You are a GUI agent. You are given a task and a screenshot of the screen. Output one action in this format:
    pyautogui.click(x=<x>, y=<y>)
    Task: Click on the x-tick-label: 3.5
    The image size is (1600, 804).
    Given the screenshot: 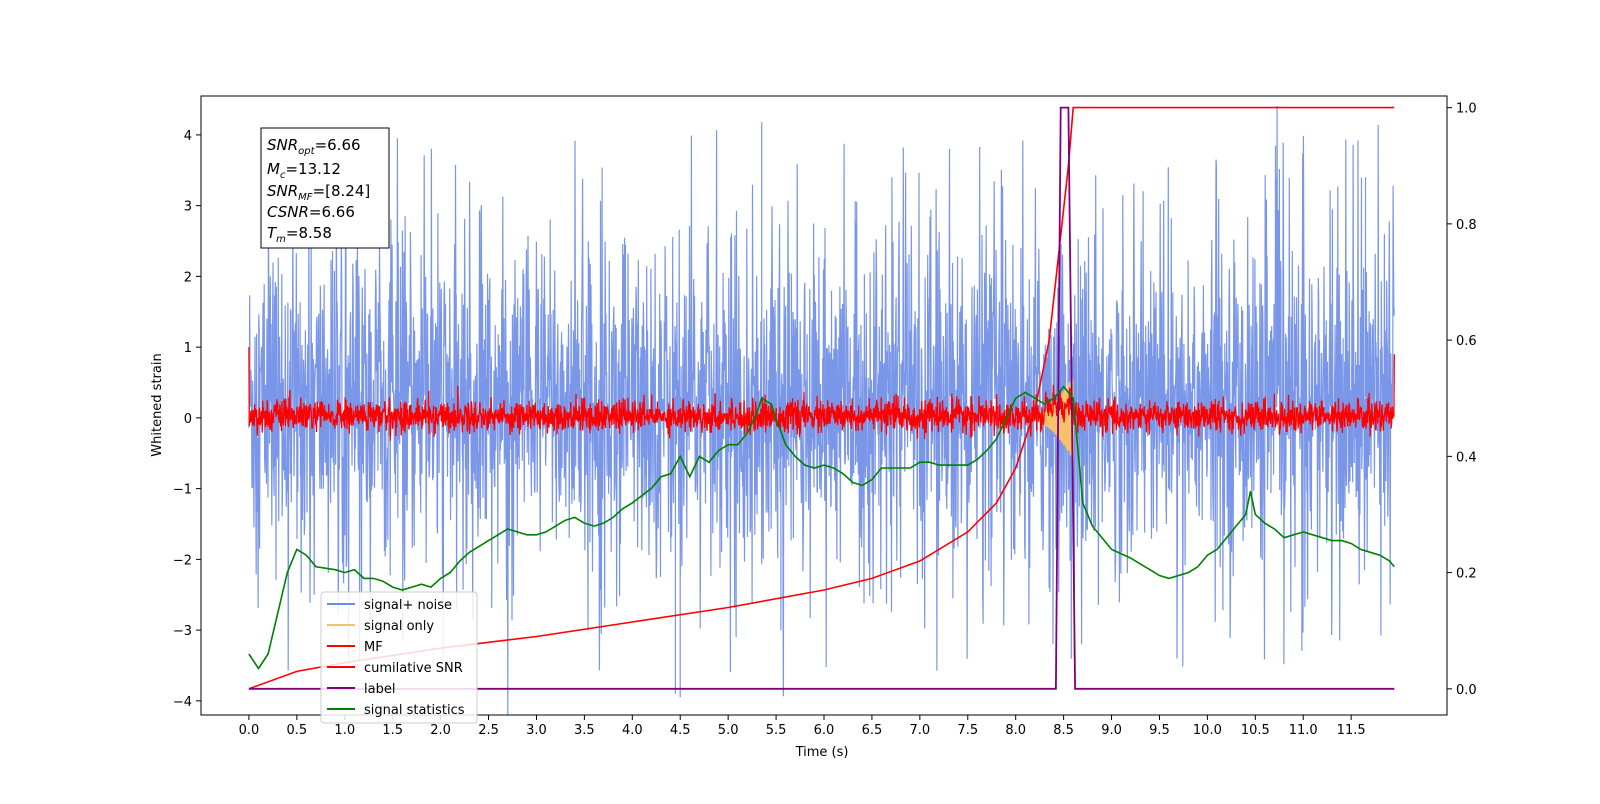 What is the action you would take?
    pyautogui.click(x=584, y=730)
    